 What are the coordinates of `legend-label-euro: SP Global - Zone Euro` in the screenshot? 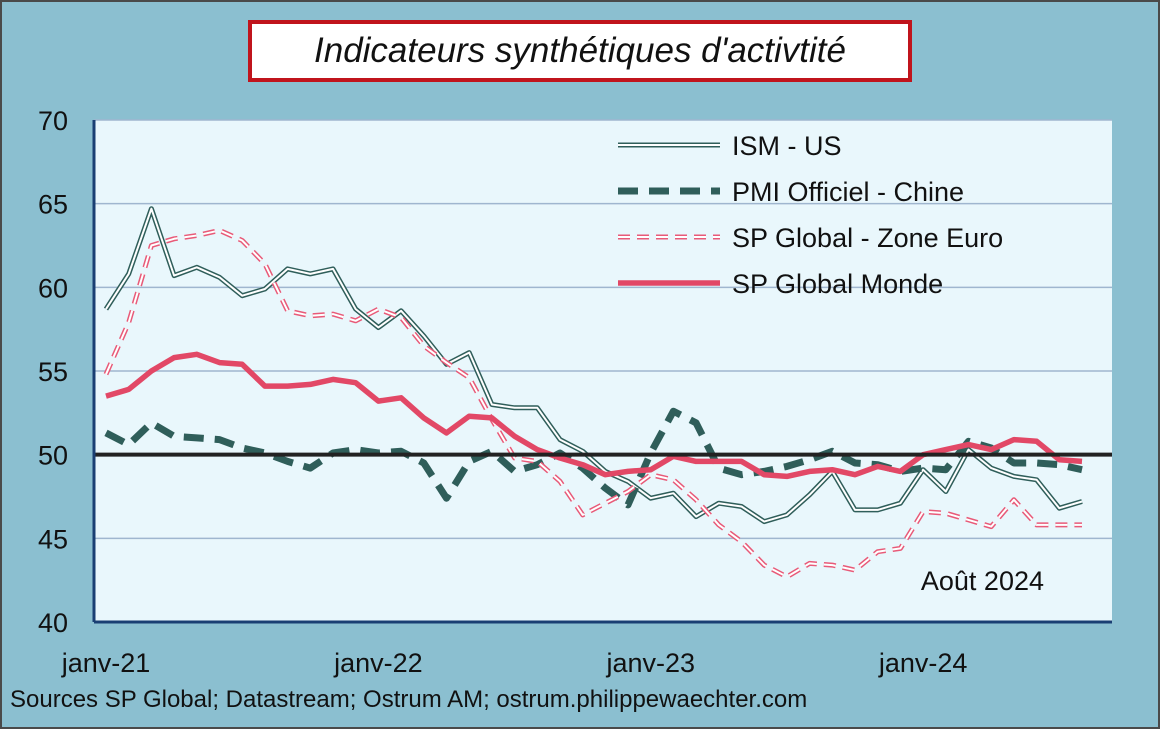 It's located at (867, 238).